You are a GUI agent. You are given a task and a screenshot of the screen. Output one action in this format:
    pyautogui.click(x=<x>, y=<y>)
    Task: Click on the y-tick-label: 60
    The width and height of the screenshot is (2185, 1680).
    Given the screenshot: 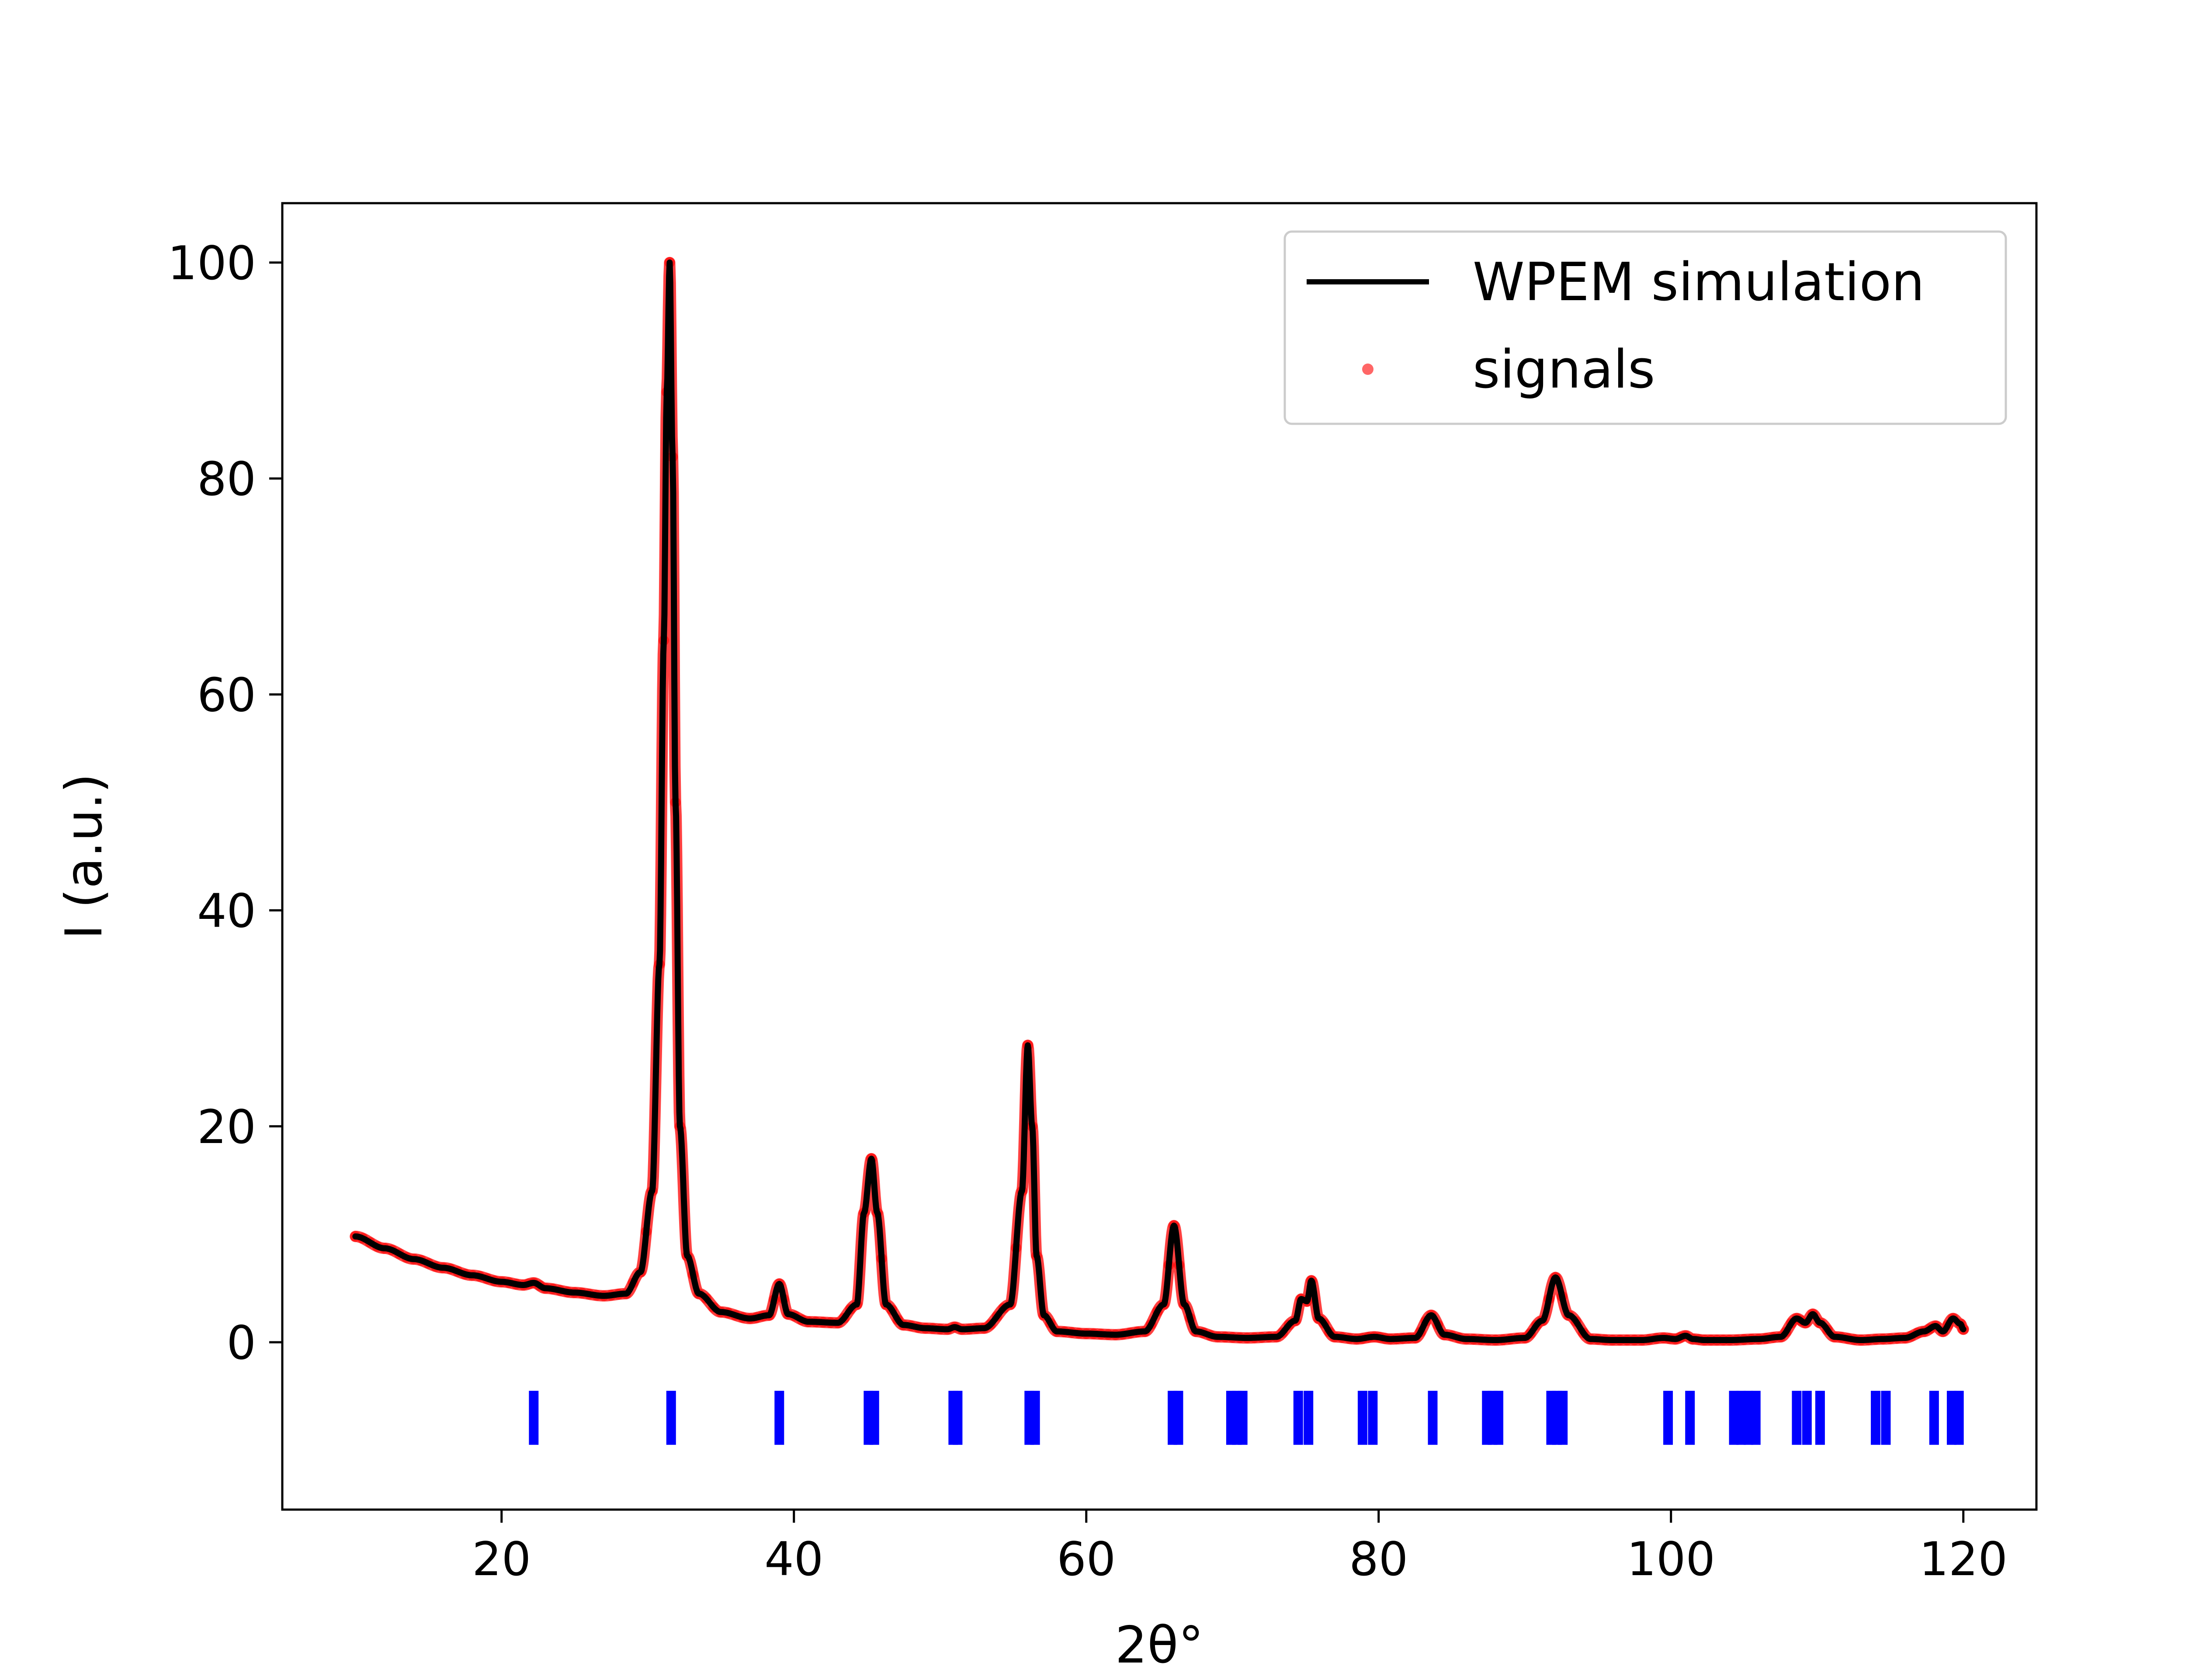 What is the action you would take?
    pyautogui.click(x=227, y=695)
    